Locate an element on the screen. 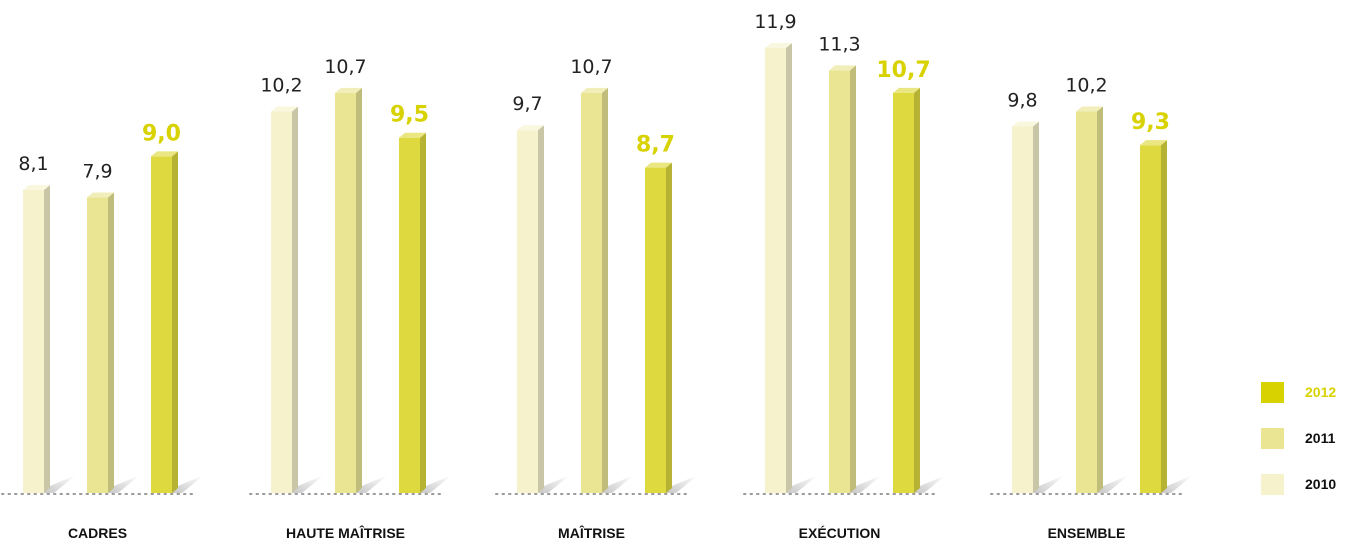 The height and width of the screenshot is (546, 1365). bar-ensemble-2012 is located at coordinates (1153, 316).